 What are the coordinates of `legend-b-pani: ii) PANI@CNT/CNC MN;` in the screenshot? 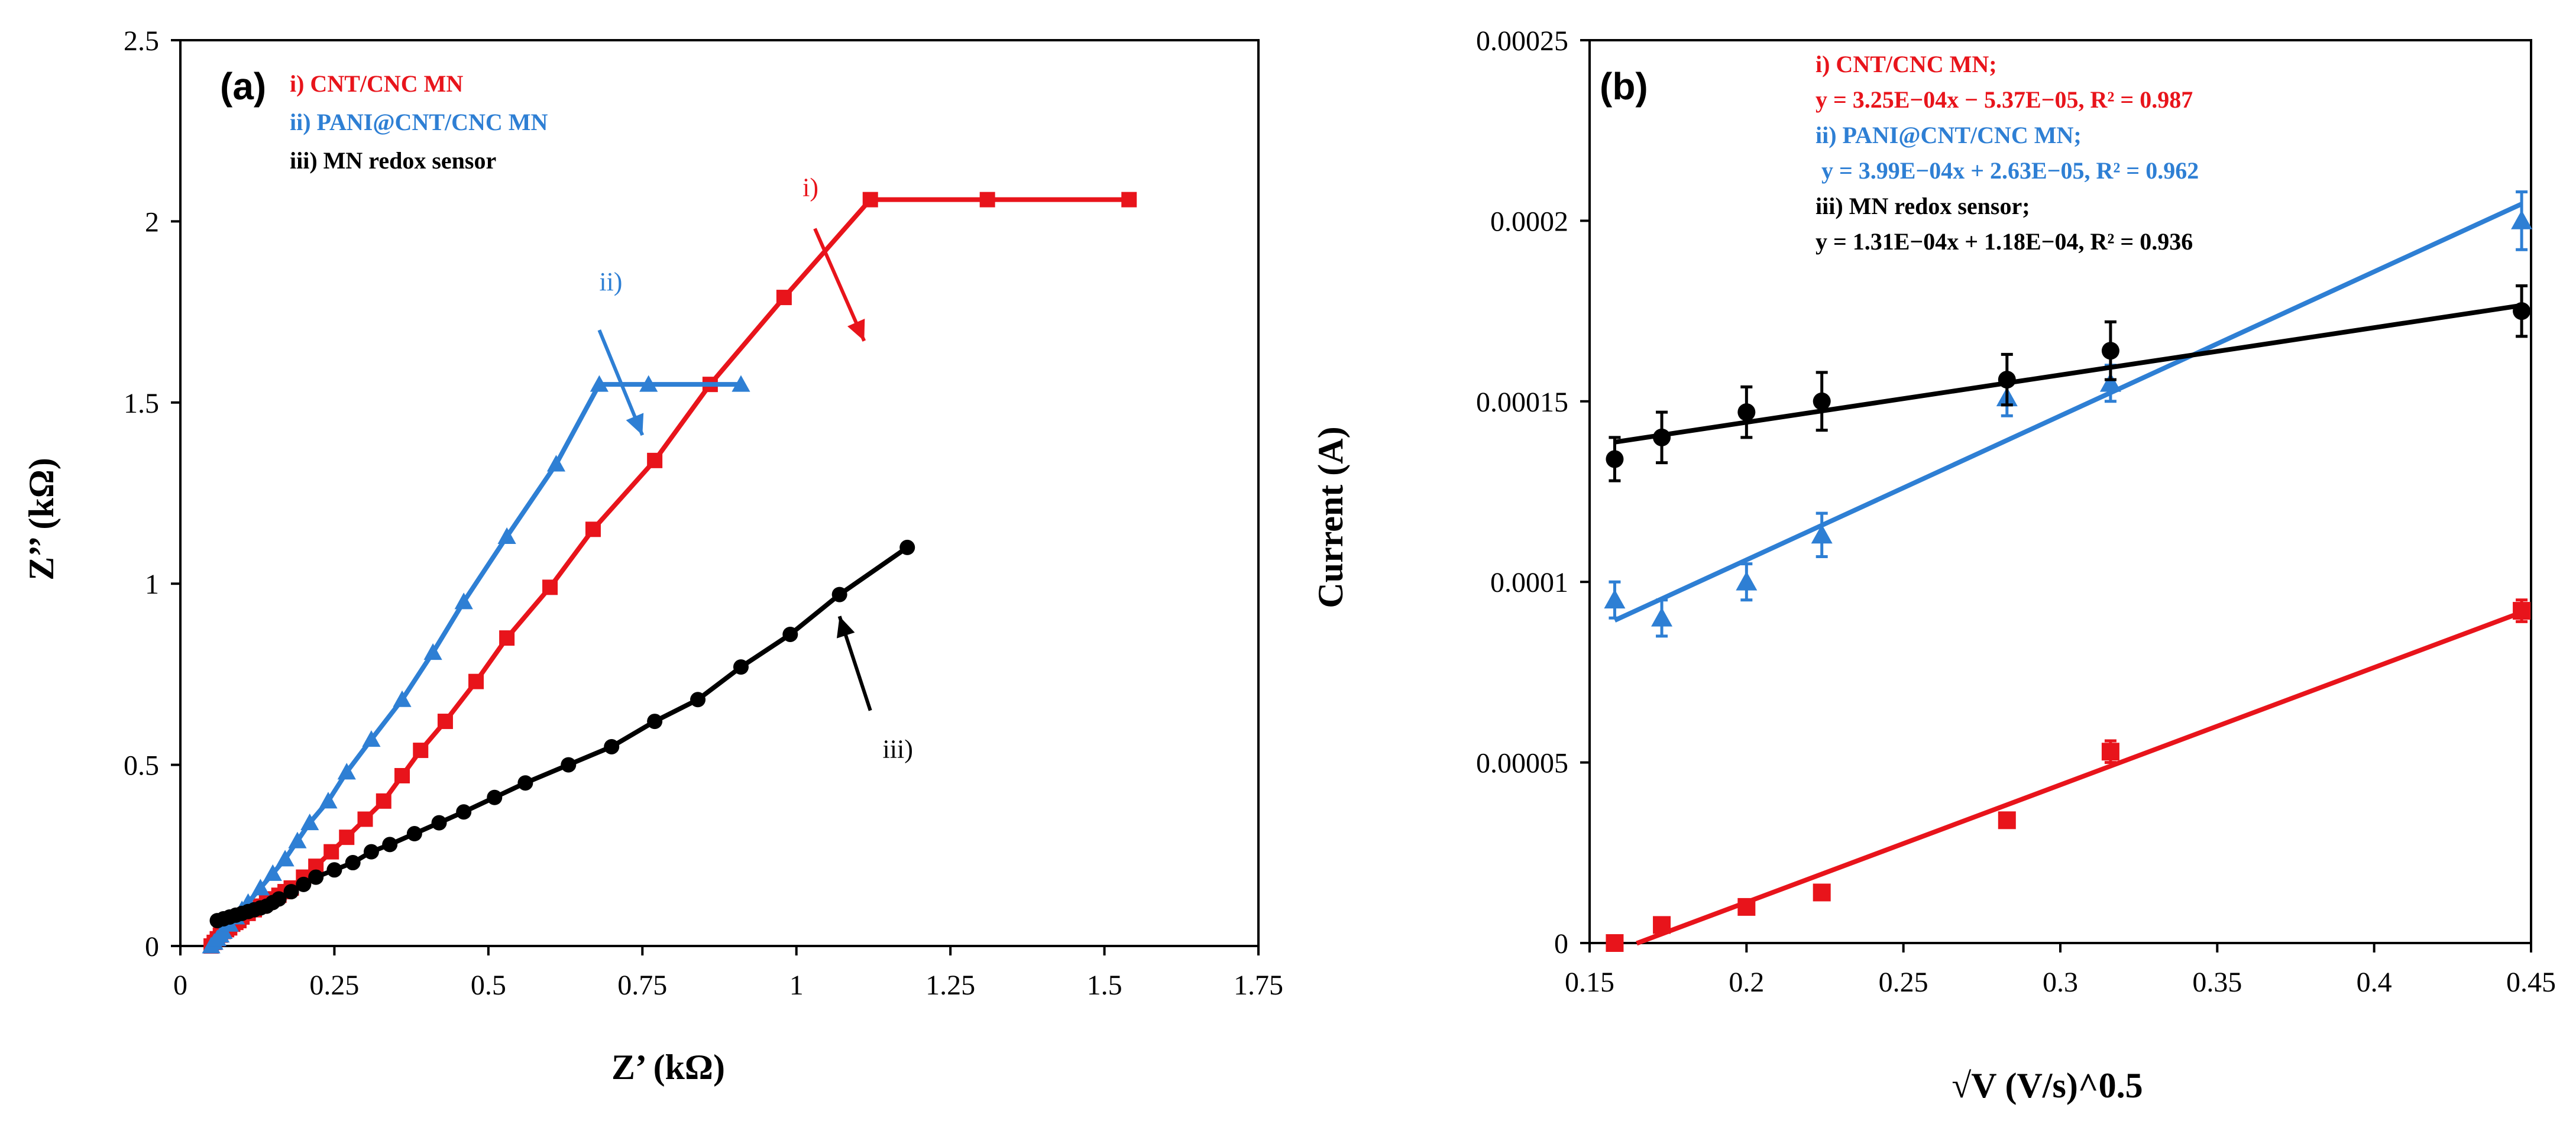 It's located at (1949, 135).